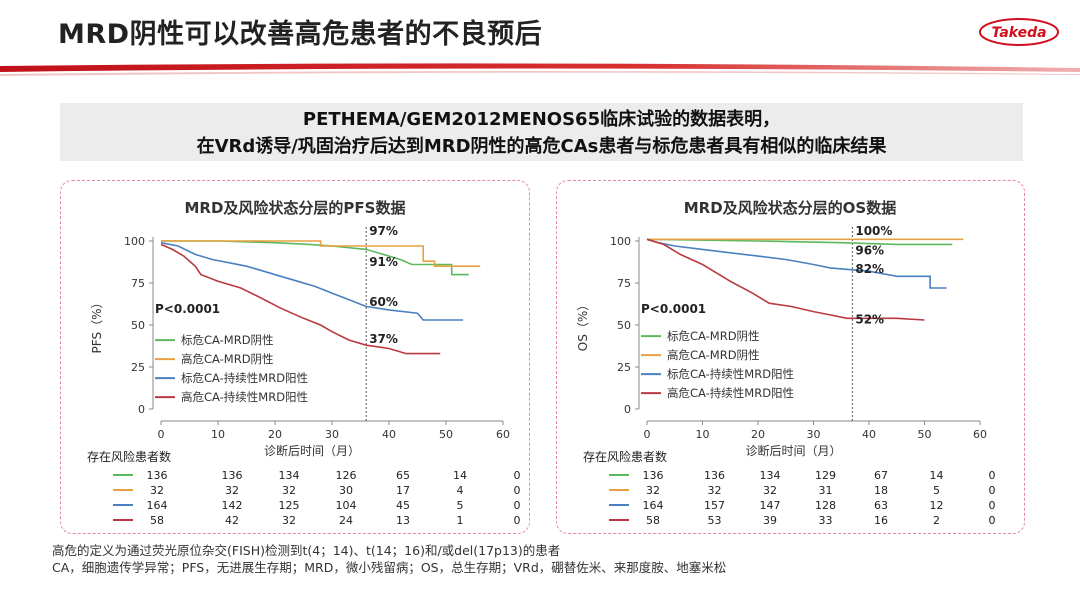 The width and height of the screenshot is (1080, 595). Describe the element at coordinates (869, 269) in the screenshot. I see `survival-annotation: 82%` at that location.